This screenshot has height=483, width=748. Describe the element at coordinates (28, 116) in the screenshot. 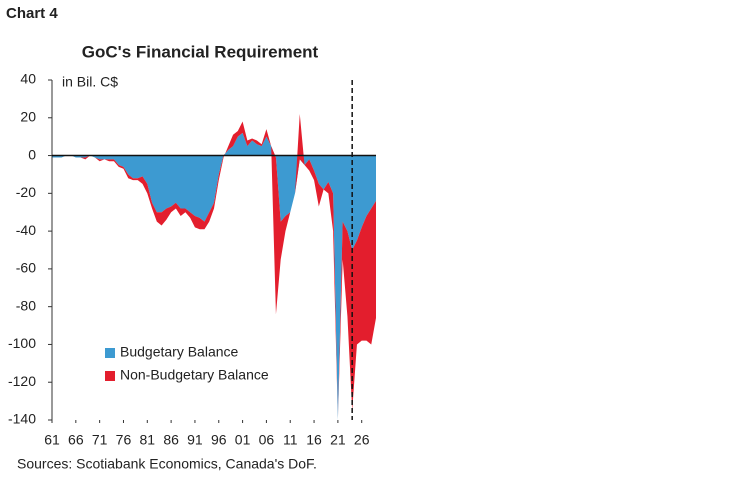

I see `y-tick-label: 20` at that location.